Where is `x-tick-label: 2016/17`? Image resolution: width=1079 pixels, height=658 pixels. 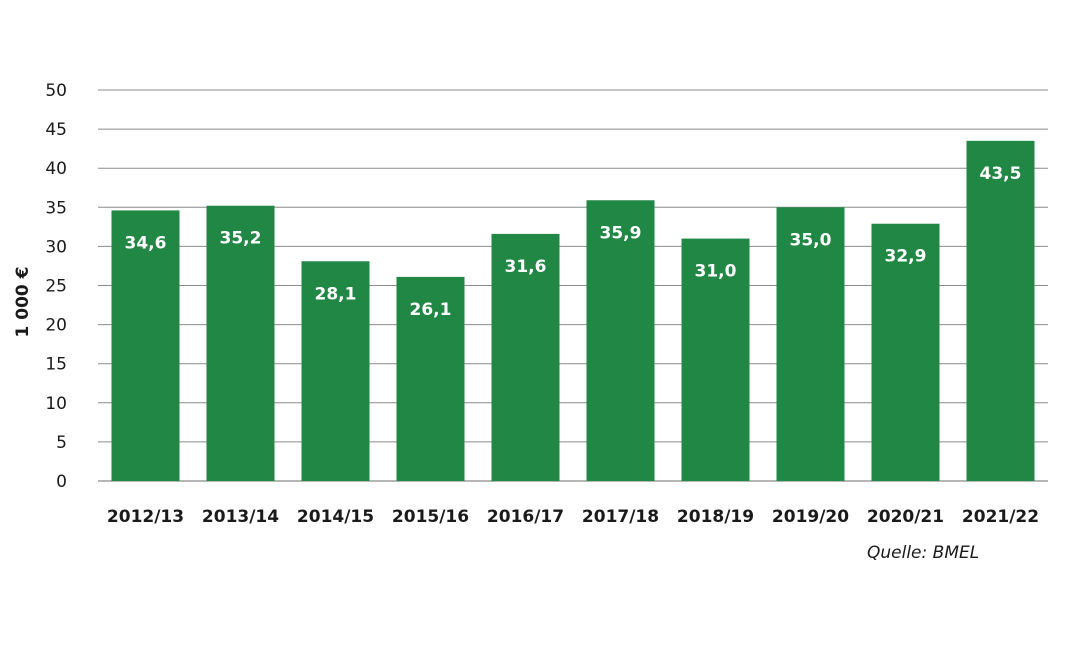 x-tick-label: 2016/17 is located at coordinates (525, 517).